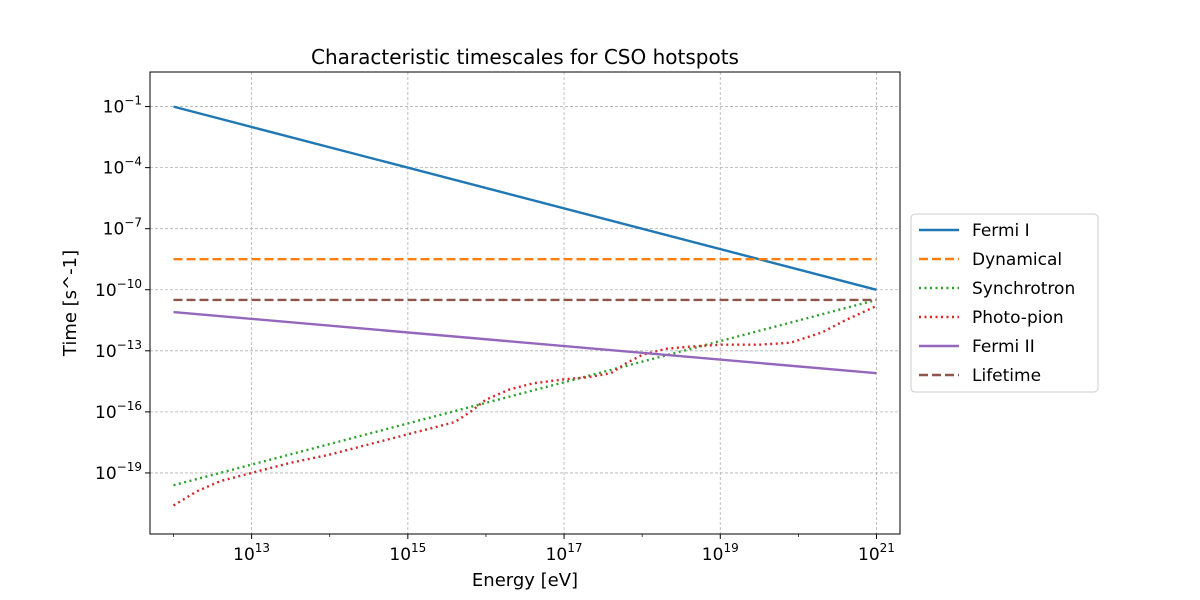 This screenshot has height=600, width=1200. I want to click on legend-box, so click(1004, 303).